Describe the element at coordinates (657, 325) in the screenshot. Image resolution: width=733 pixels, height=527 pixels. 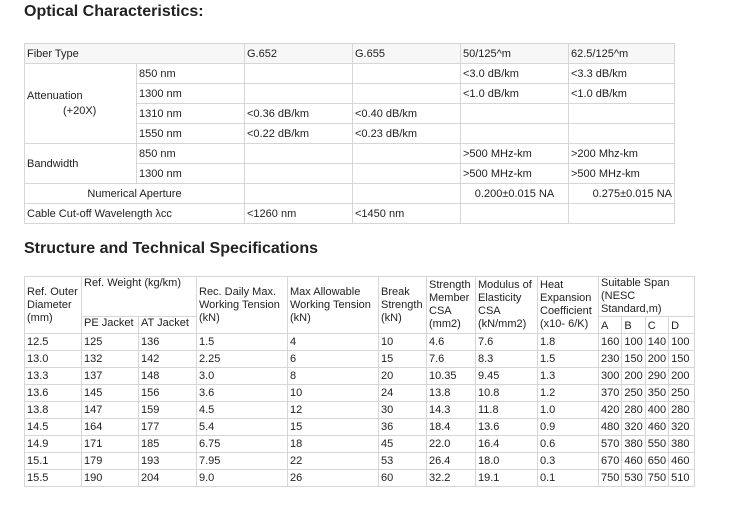
I see `span-c-header: C` at that location.